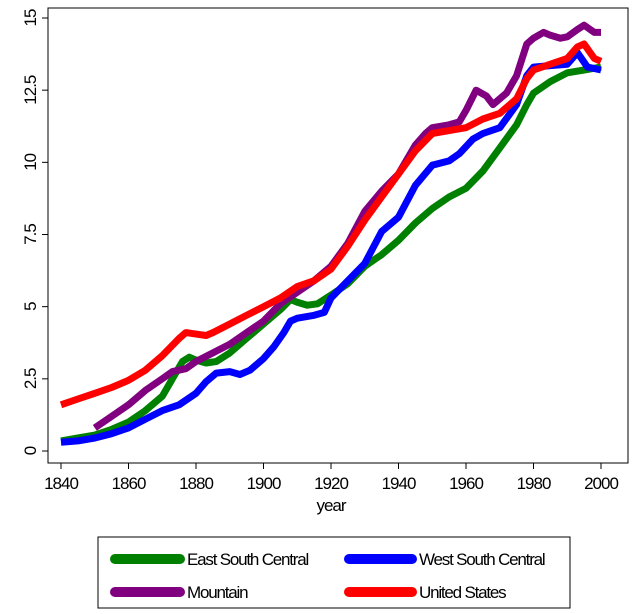 This screenshot has width=643, height=614. What do you see at coordinates (30, 234) in the screenshot?
I see `y-tick-label: 7.5` at bounding box center [30, 234].